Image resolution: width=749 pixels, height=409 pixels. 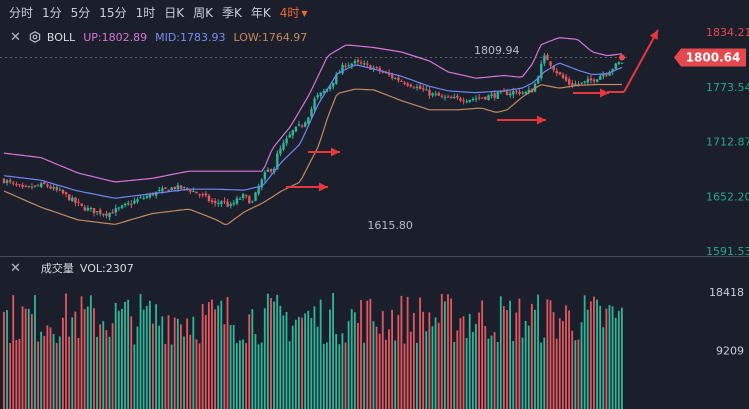 I want to click on volume-value: VOL:2307, so click(x=106, y=268).